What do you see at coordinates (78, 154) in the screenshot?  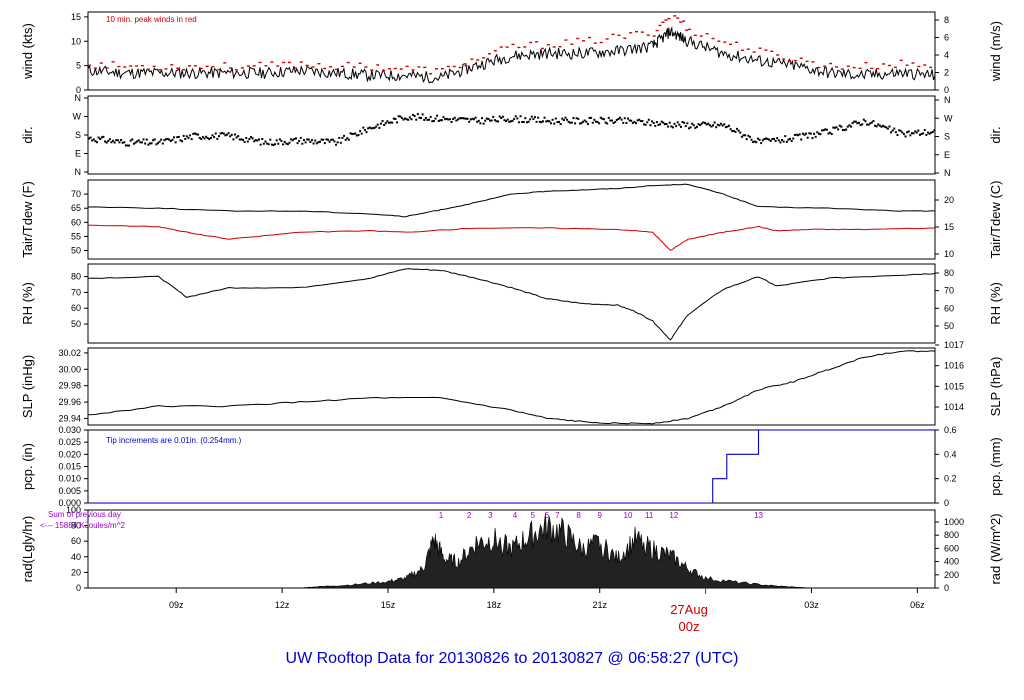 I see `ytick-label-dir: E` at bounding box center [78, 154].